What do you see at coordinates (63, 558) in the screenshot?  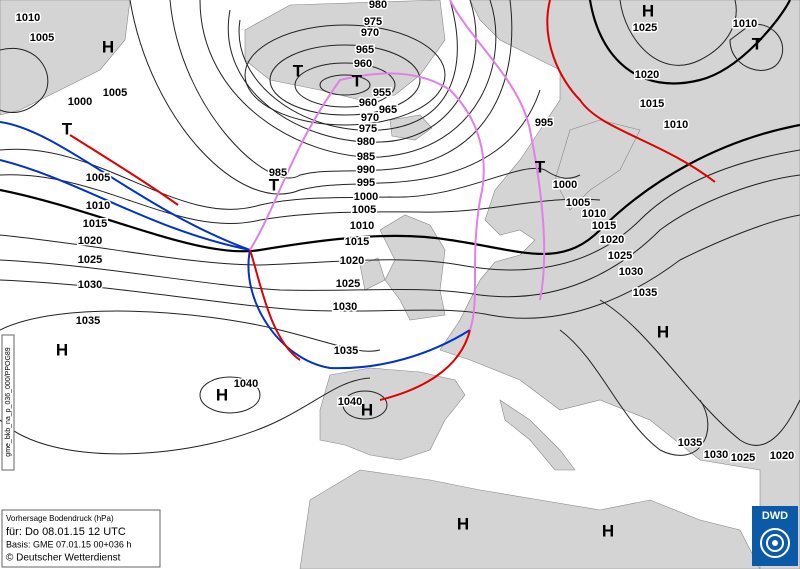 I see `info-copyright: © Deutscher Wetterdienst` at bounding box center [63, 558].